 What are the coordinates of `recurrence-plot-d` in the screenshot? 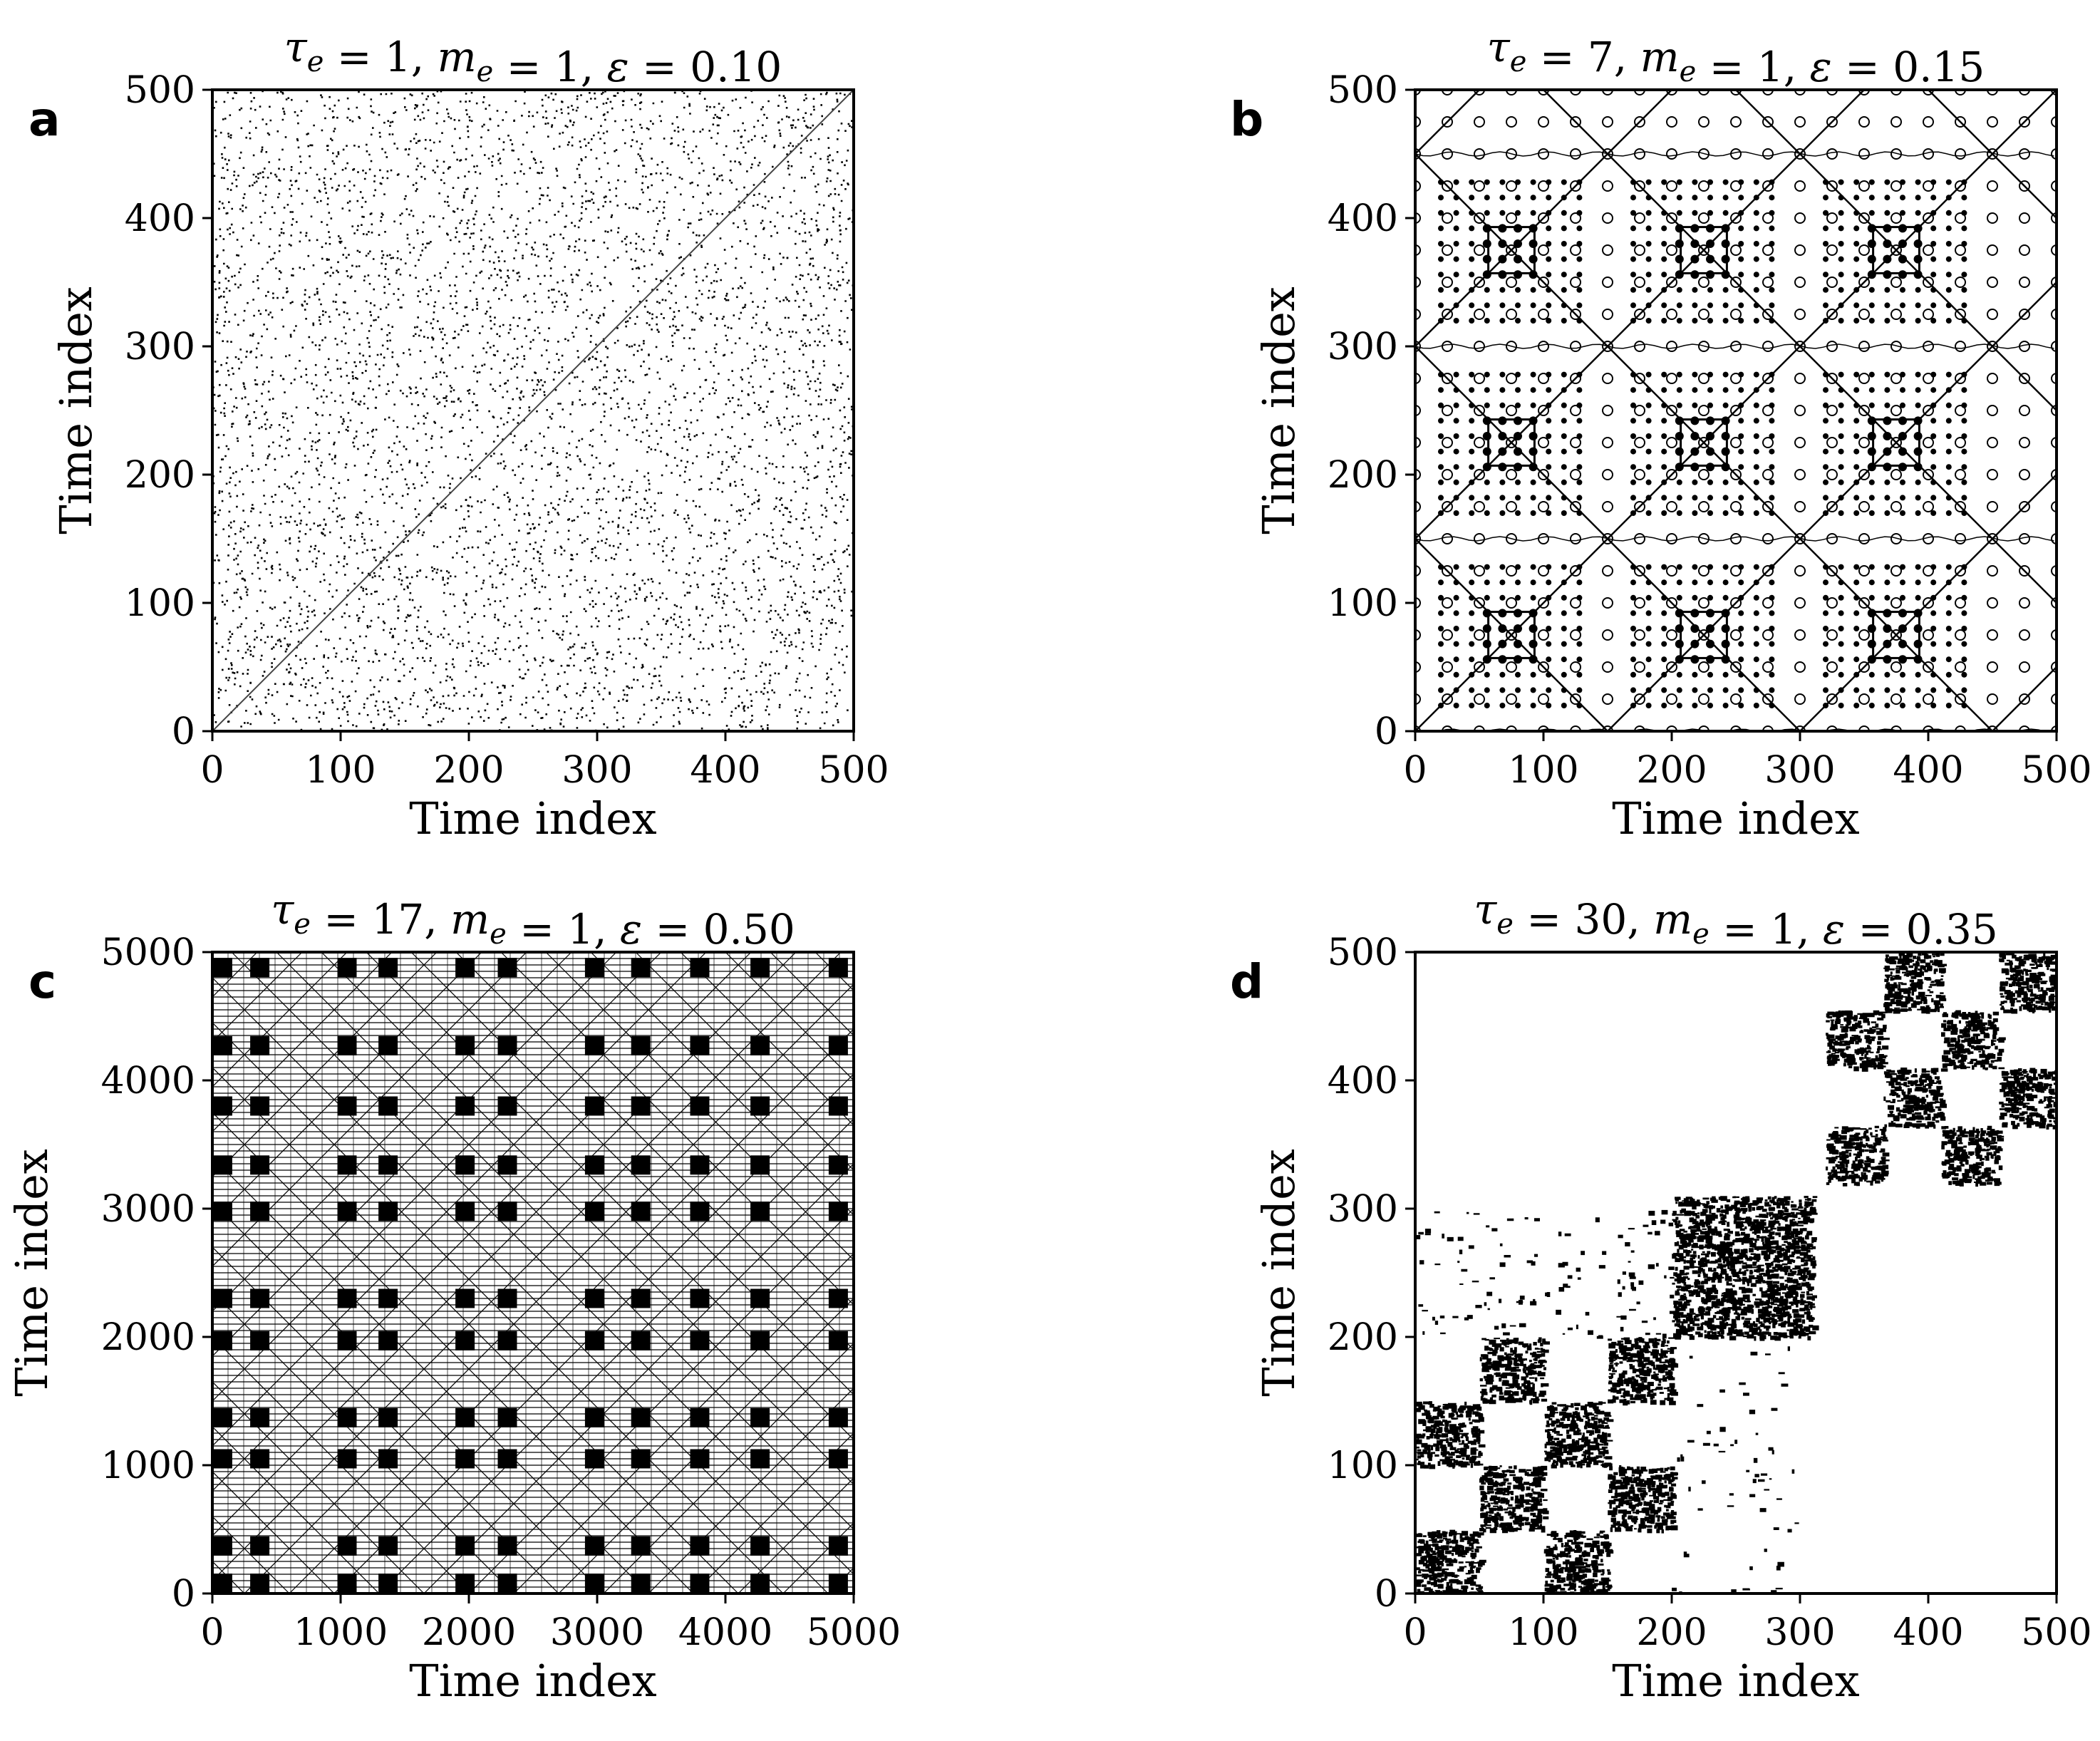 It's located at (1736, 1272).